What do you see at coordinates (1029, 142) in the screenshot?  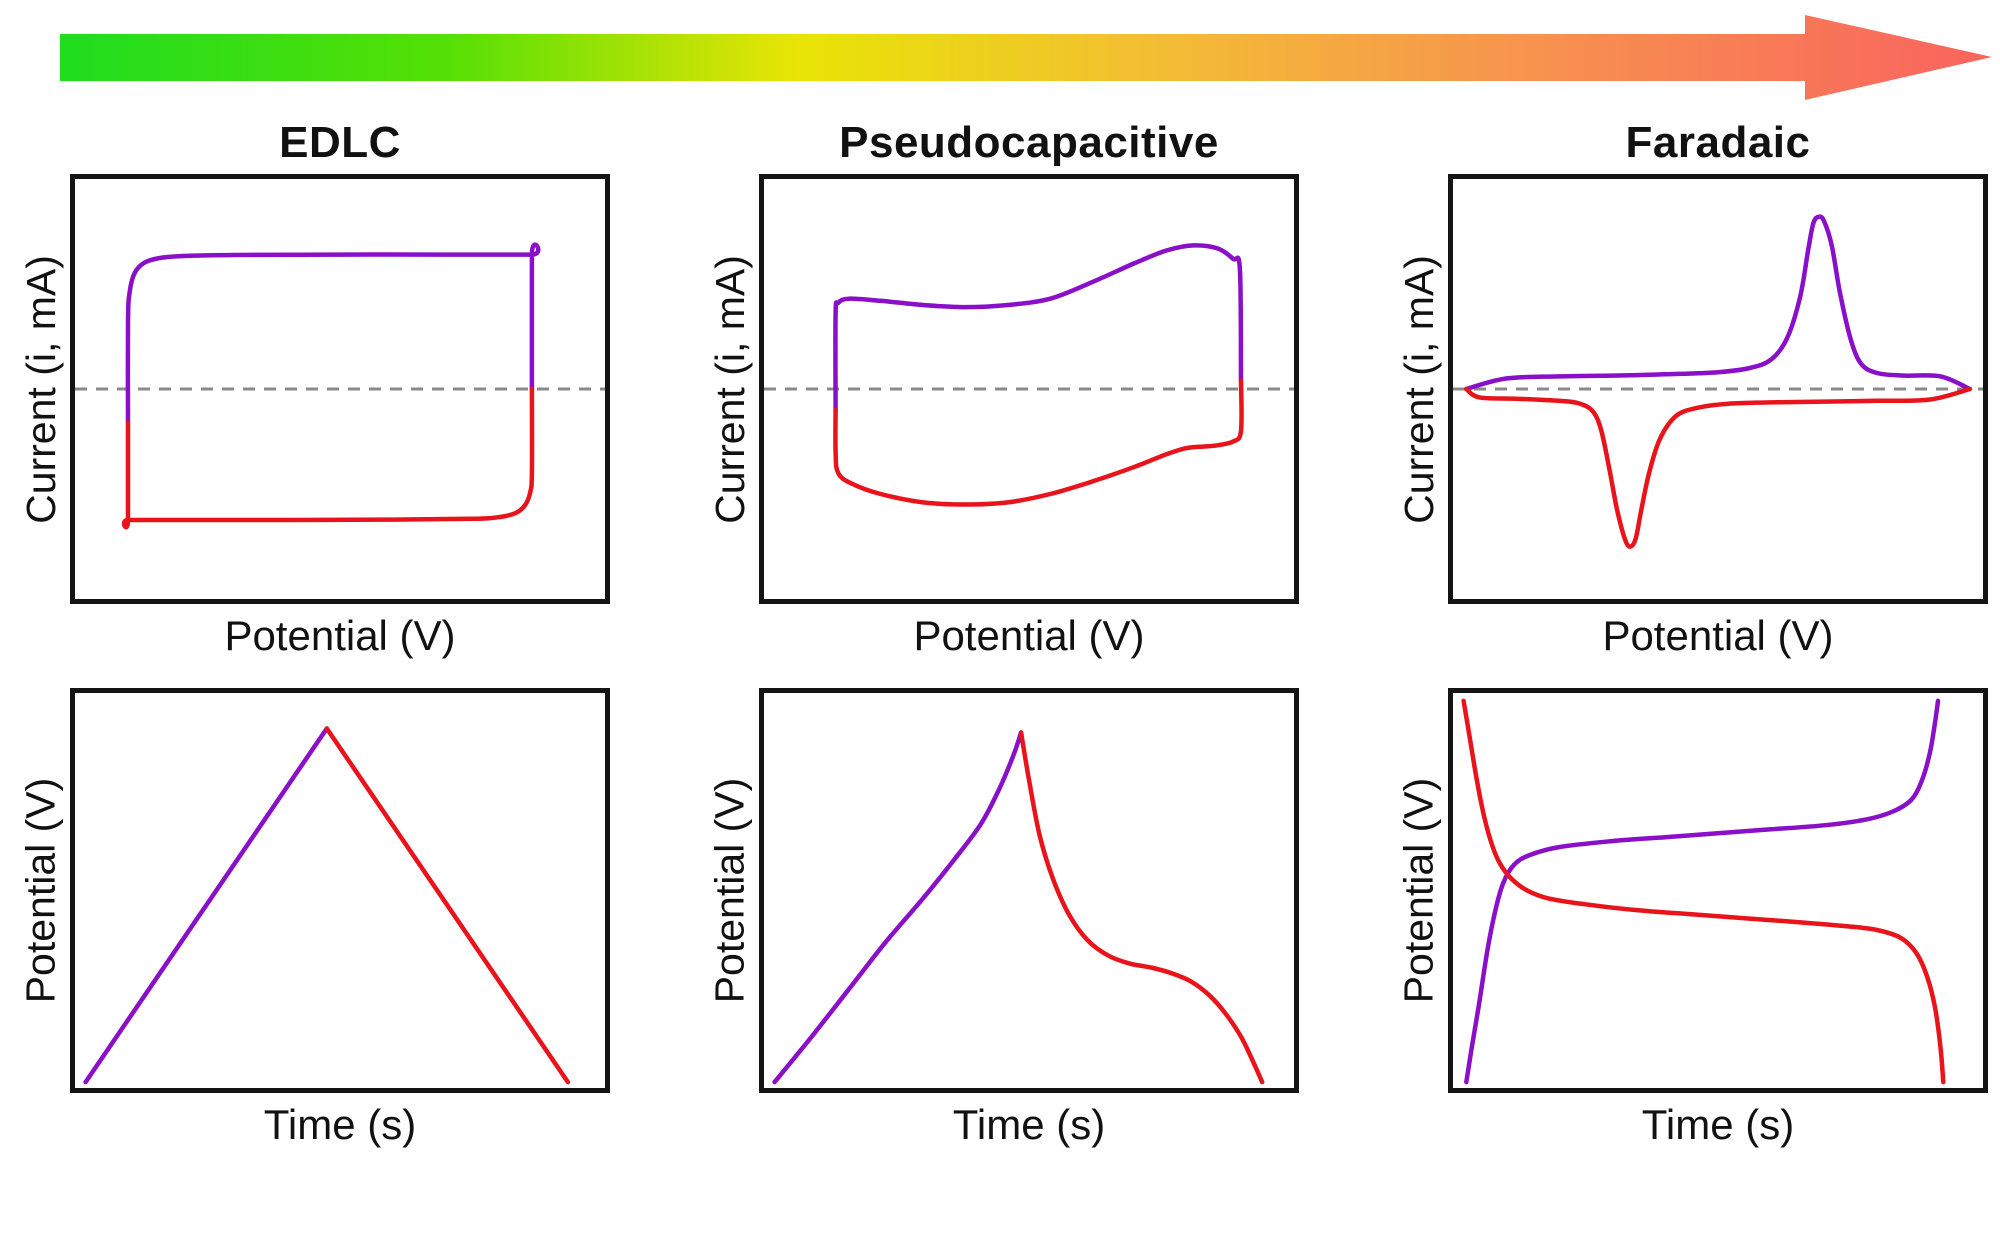 I see `column-header-pseudocapacitive: Pseudocapacitive` at bounding box center [1029, 142].